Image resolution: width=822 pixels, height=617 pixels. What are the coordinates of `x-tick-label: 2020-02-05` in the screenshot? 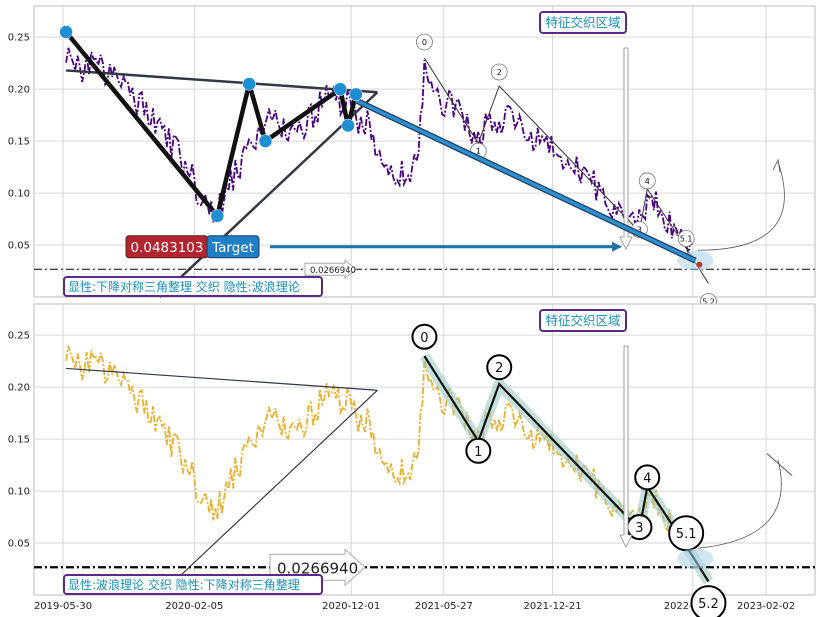 It's located at (194, 606).